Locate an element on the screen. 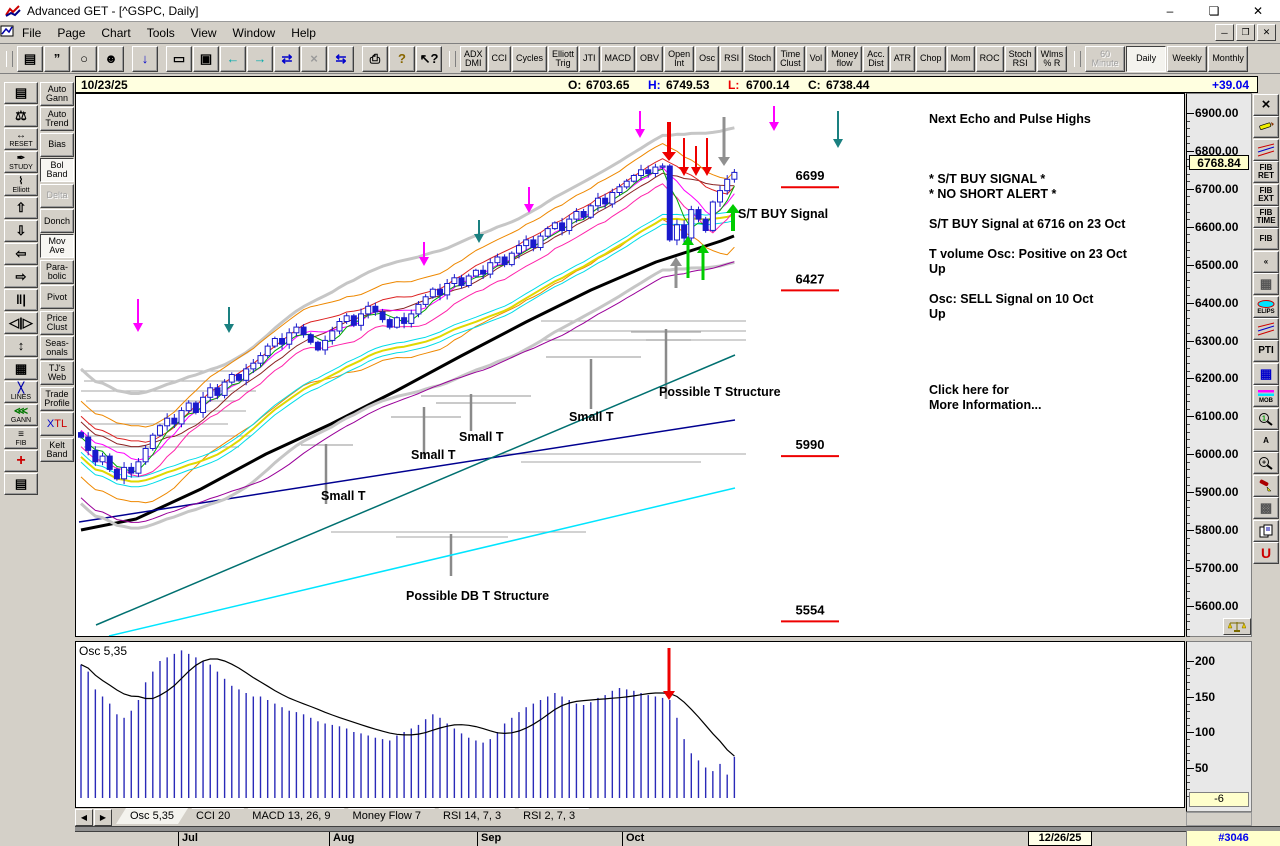  pencil-icon is located at coordinates (1266, 127).